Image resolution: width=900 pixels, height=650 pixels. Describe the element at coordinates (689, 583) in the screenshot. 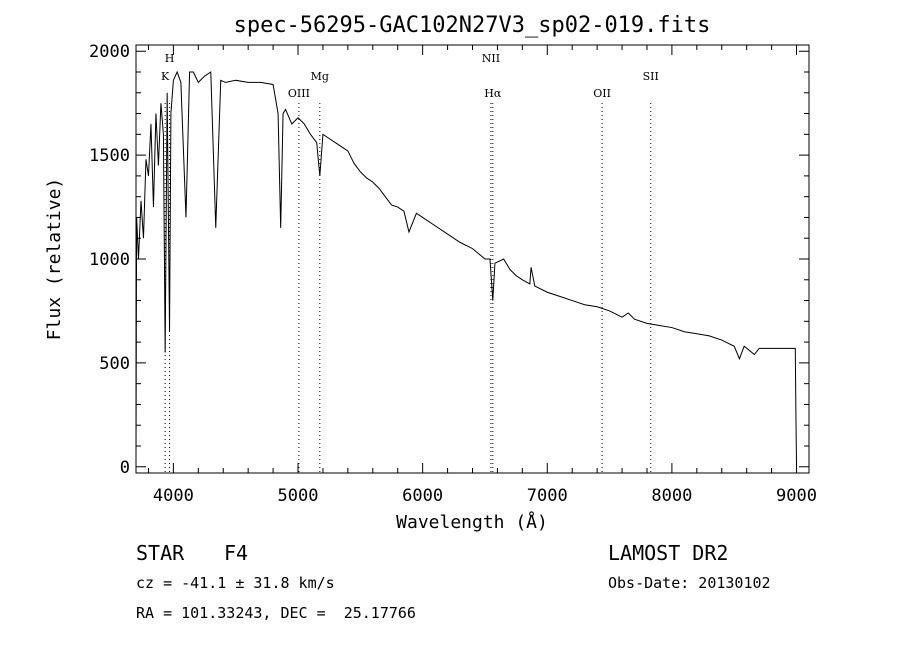

I see `obs-date-text: Obs-Date: 20130102` at that location.